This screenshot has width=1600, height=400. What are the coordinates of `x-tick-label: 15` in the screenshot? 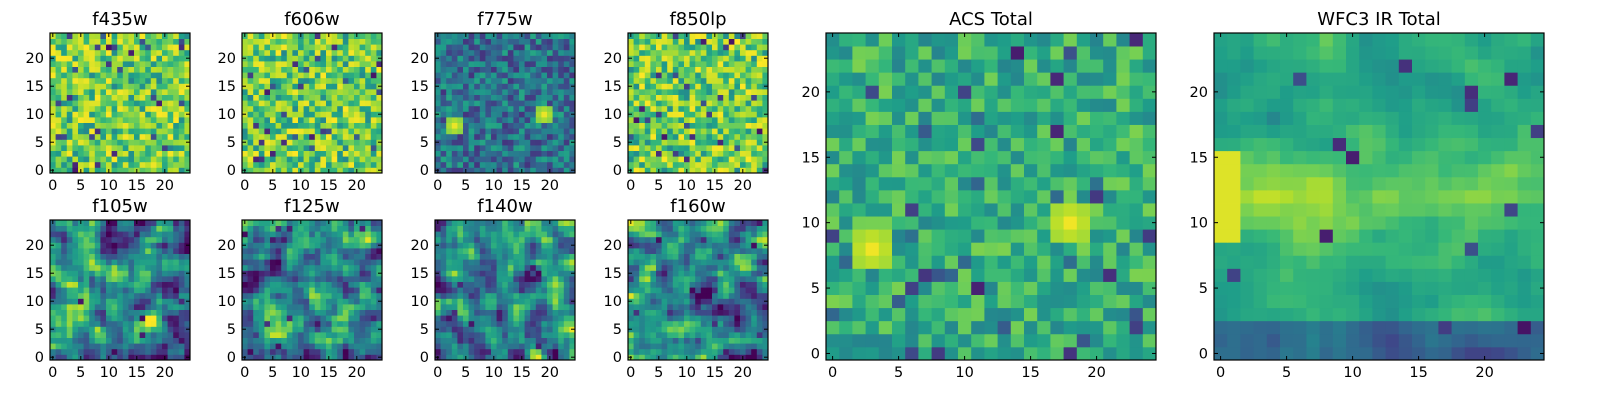 It's located at (329, 373).